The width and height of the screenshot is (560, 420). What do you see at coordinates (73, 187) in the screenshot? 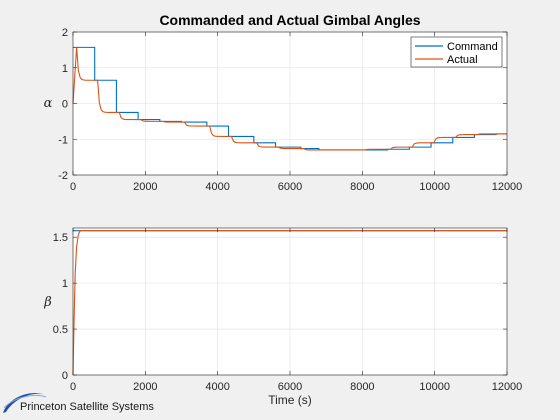
I see `alpha-x-tick-label: 0` at bounding box center [73, 187].